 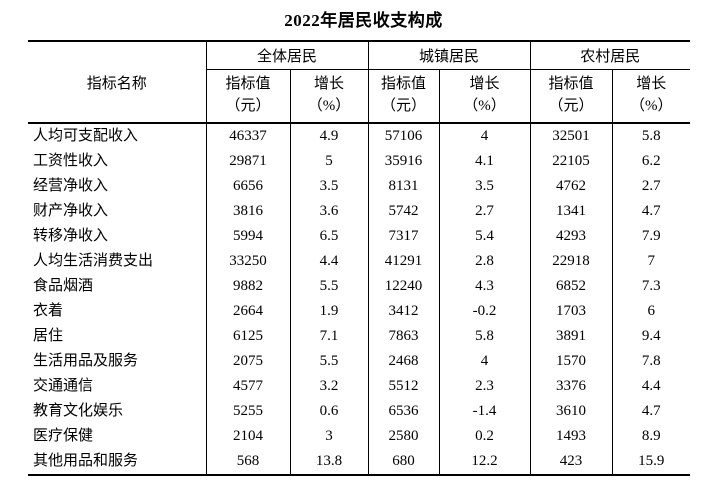 I want to click on cell-value: 7317, so click(x=403, y=236).